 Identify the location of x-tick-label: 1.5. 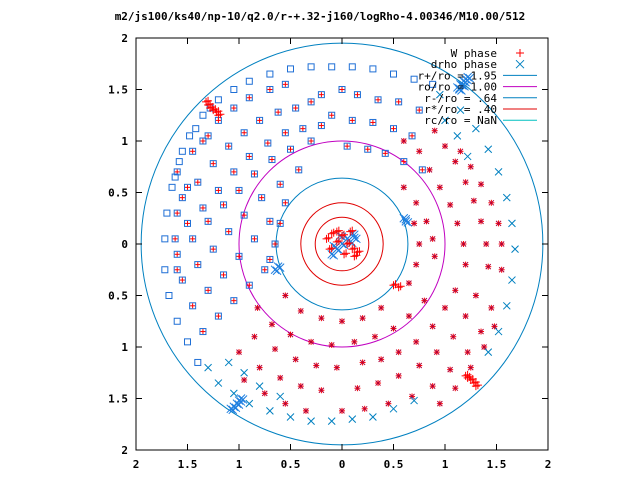
(188, 464).